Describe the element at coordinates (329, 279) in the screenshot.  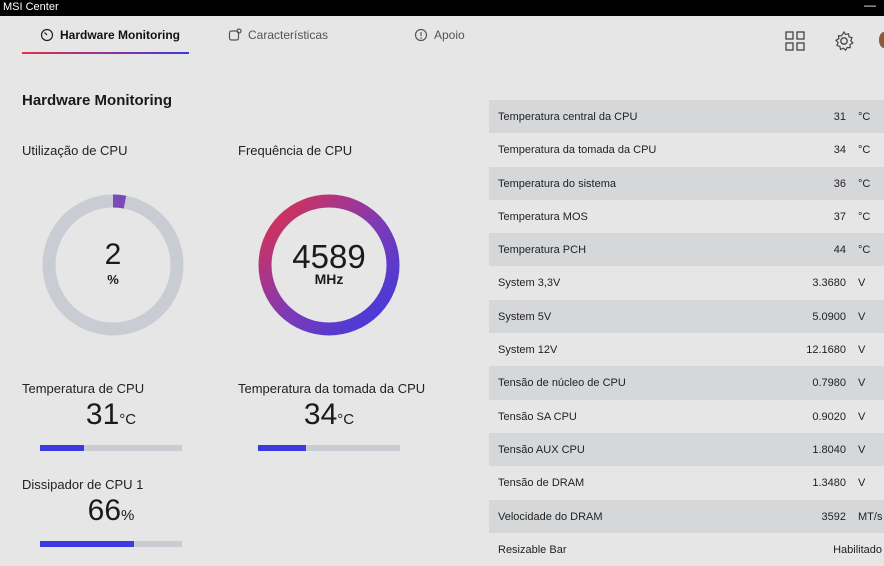
I see `cpu-freq-unit: MHz` at that location.